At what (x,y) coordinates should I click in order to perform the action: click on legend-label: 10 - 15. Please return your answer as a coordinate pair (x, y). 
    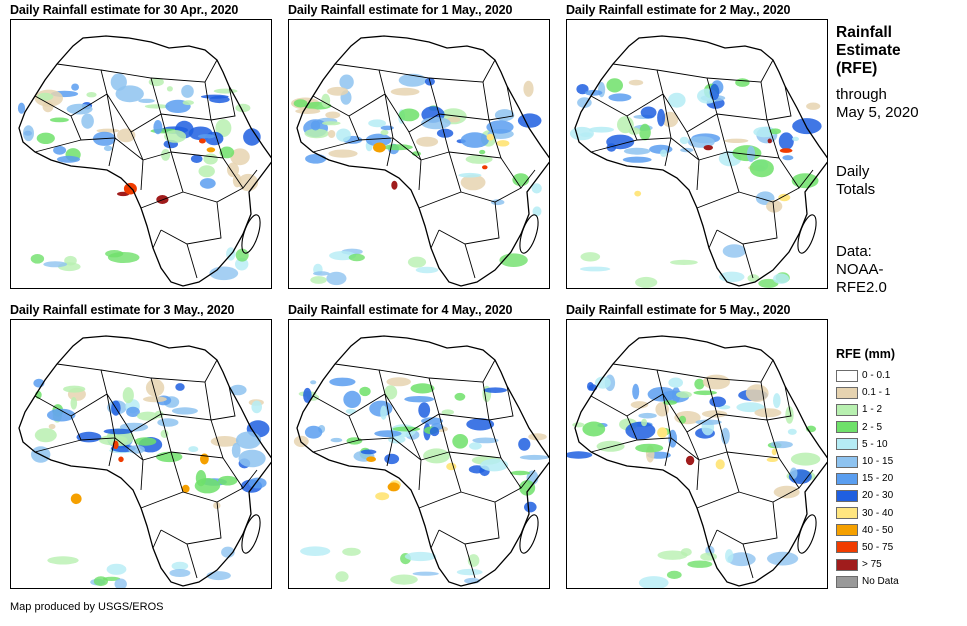
    Looking at the image, I should click on (878, 462).